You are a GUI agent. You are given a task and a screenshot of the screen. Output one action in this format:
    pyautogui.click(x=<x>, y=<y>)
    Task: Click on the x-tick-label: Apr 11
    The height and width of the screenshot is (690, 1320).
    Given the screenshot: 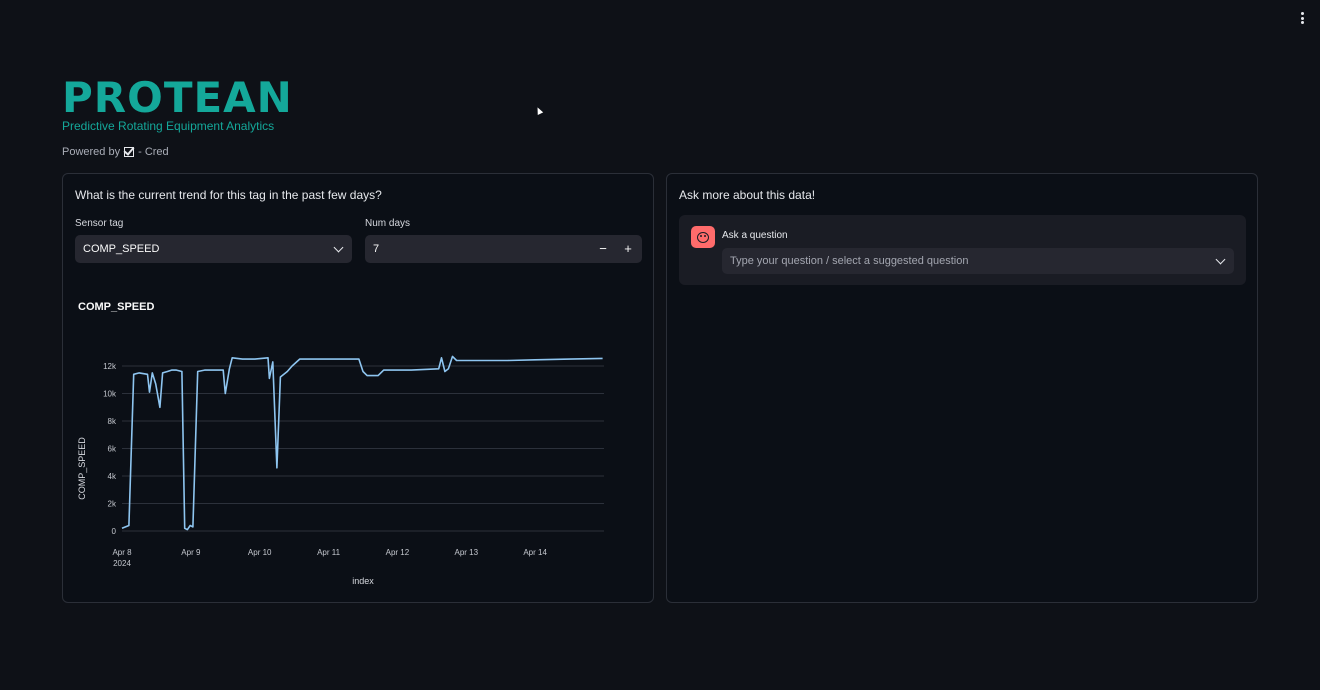 What is the action you would take?
    pyautogui.click(x=329, y=552)
    